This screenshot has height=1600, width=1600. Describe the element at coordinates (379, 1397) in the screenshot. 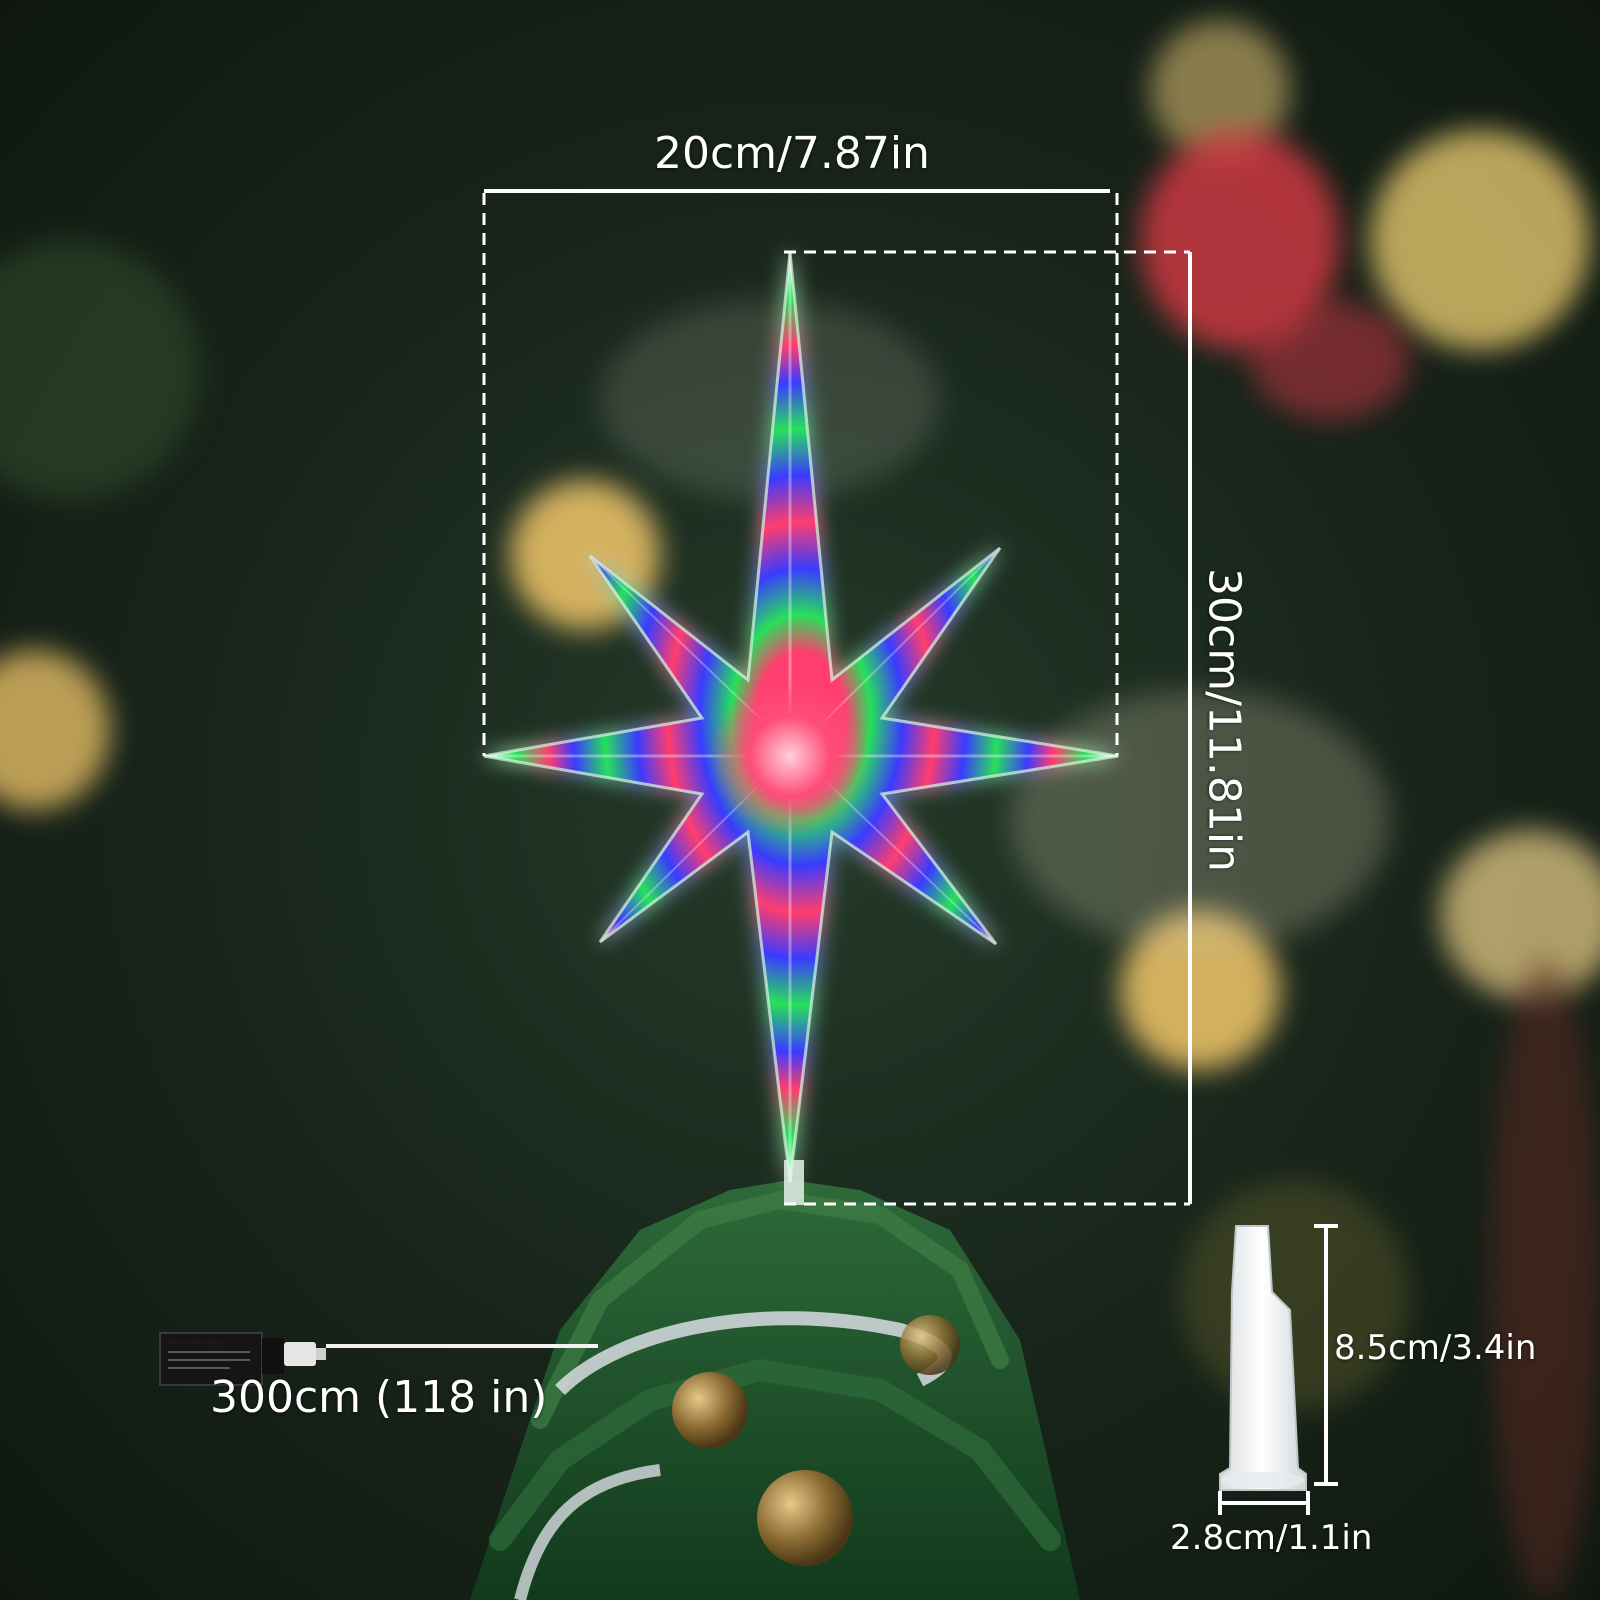

I see `cable-length-label: 300cm (118 in)` at that location.